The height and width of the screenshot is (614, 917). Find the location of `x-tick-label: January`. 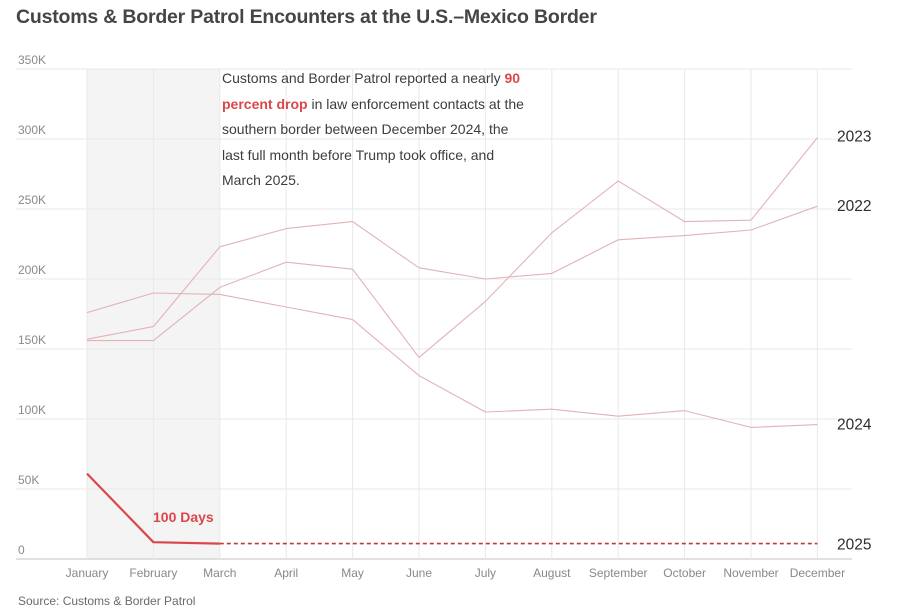

x-tick-label: January is located at coordinates (87, 573).